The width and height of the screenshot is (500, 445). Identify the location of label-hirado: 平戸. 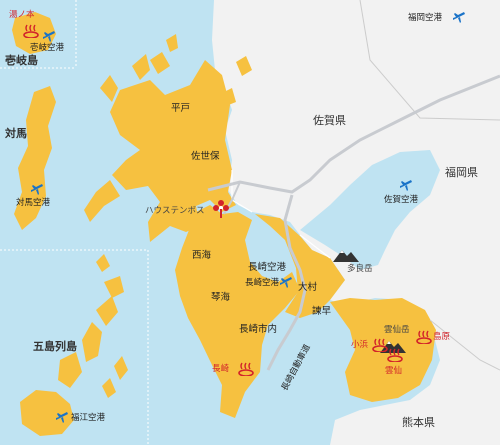
(181, 108).